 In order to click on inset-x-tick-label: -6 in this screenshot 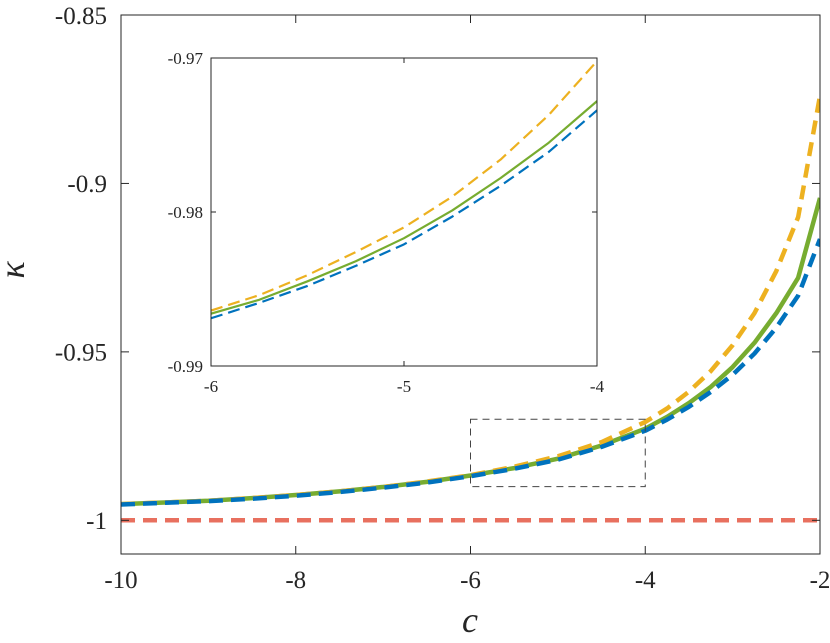, I will do `click(211, 386)`.